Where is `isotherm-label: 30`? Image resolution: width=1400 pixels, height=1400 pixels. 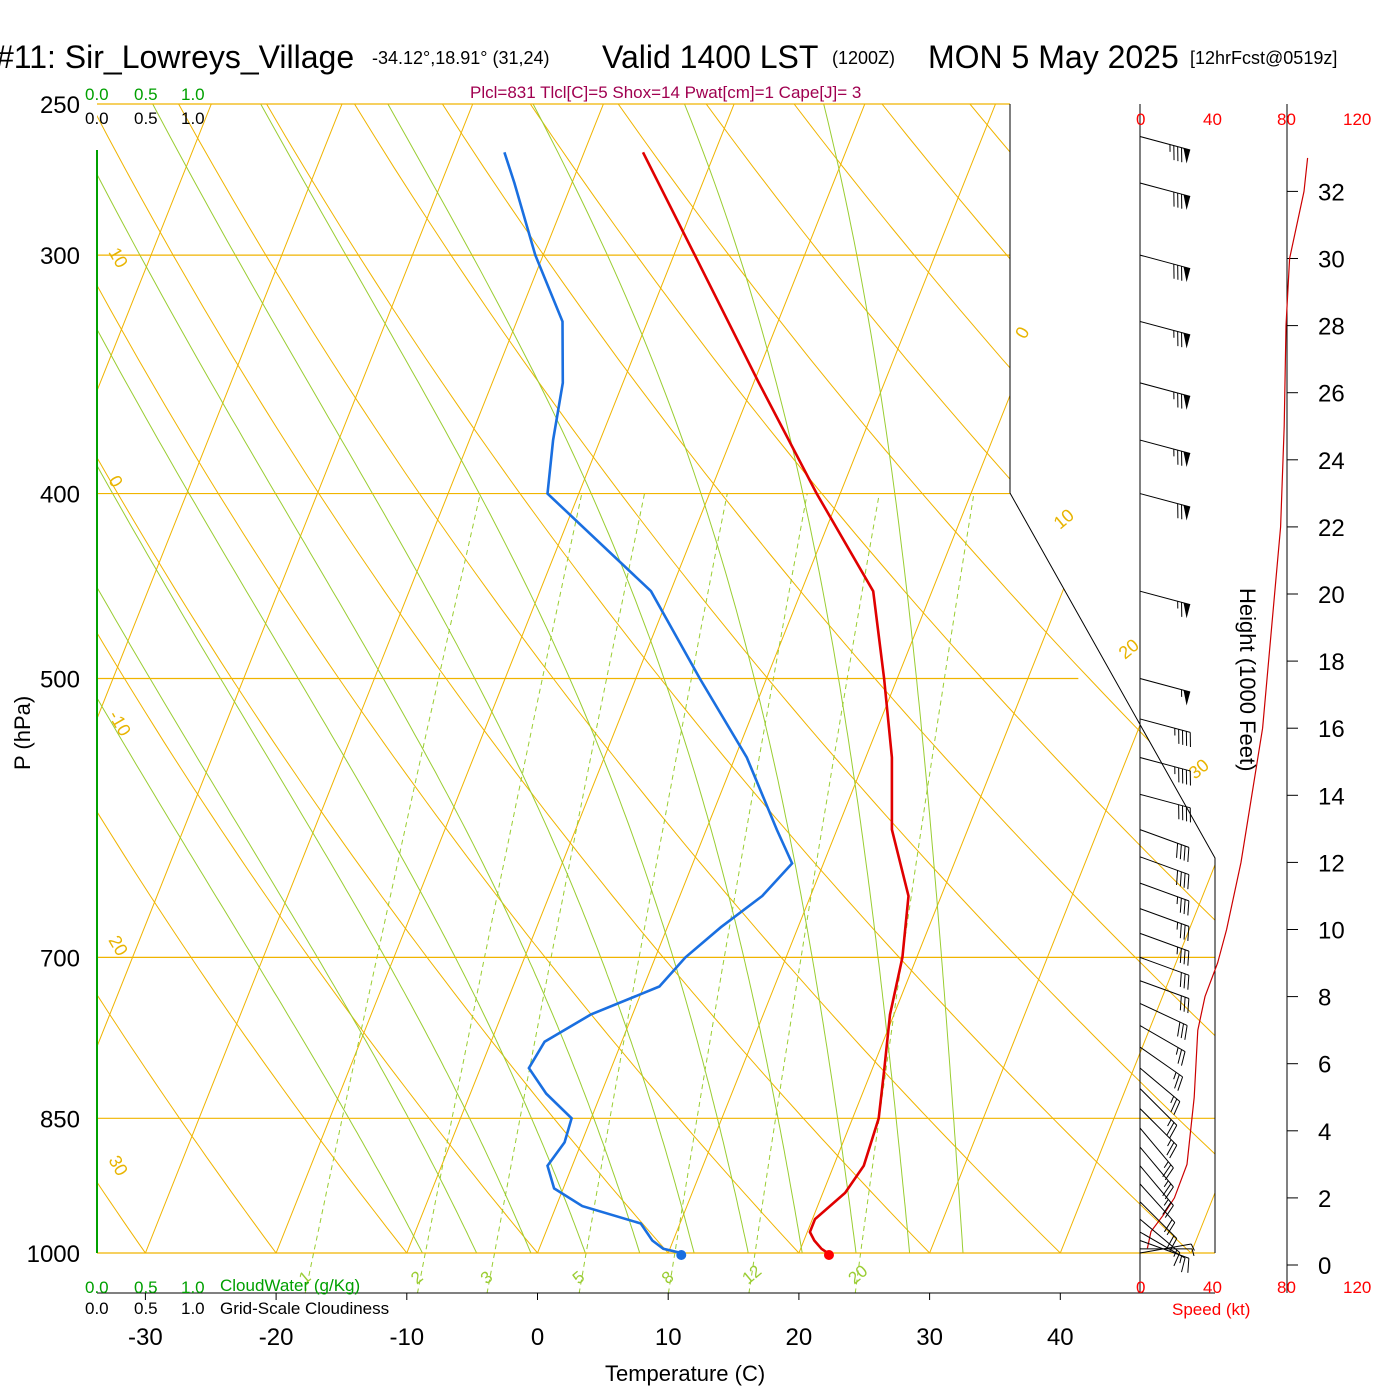
isotherm-label: 30 is located at coordinates (118, 1165).